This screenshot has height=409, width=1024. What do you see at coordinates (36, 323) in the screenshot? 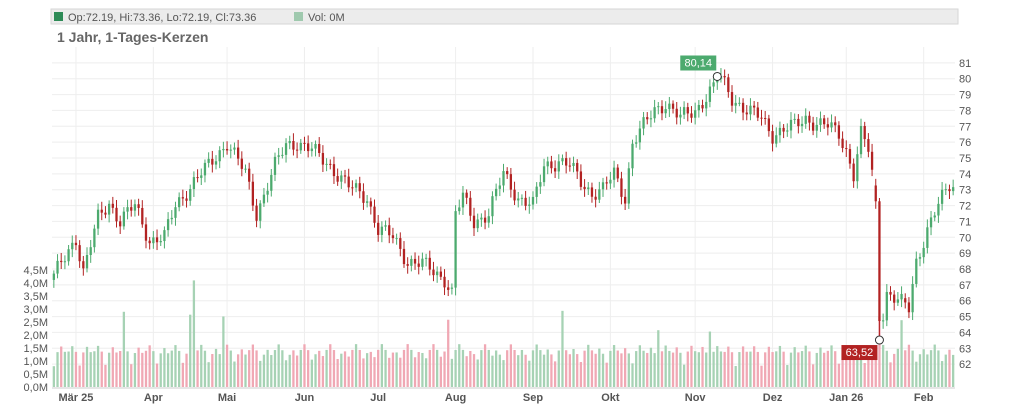
I see `volume-tick-label: 2,5M` at bounding box center [36, 323].